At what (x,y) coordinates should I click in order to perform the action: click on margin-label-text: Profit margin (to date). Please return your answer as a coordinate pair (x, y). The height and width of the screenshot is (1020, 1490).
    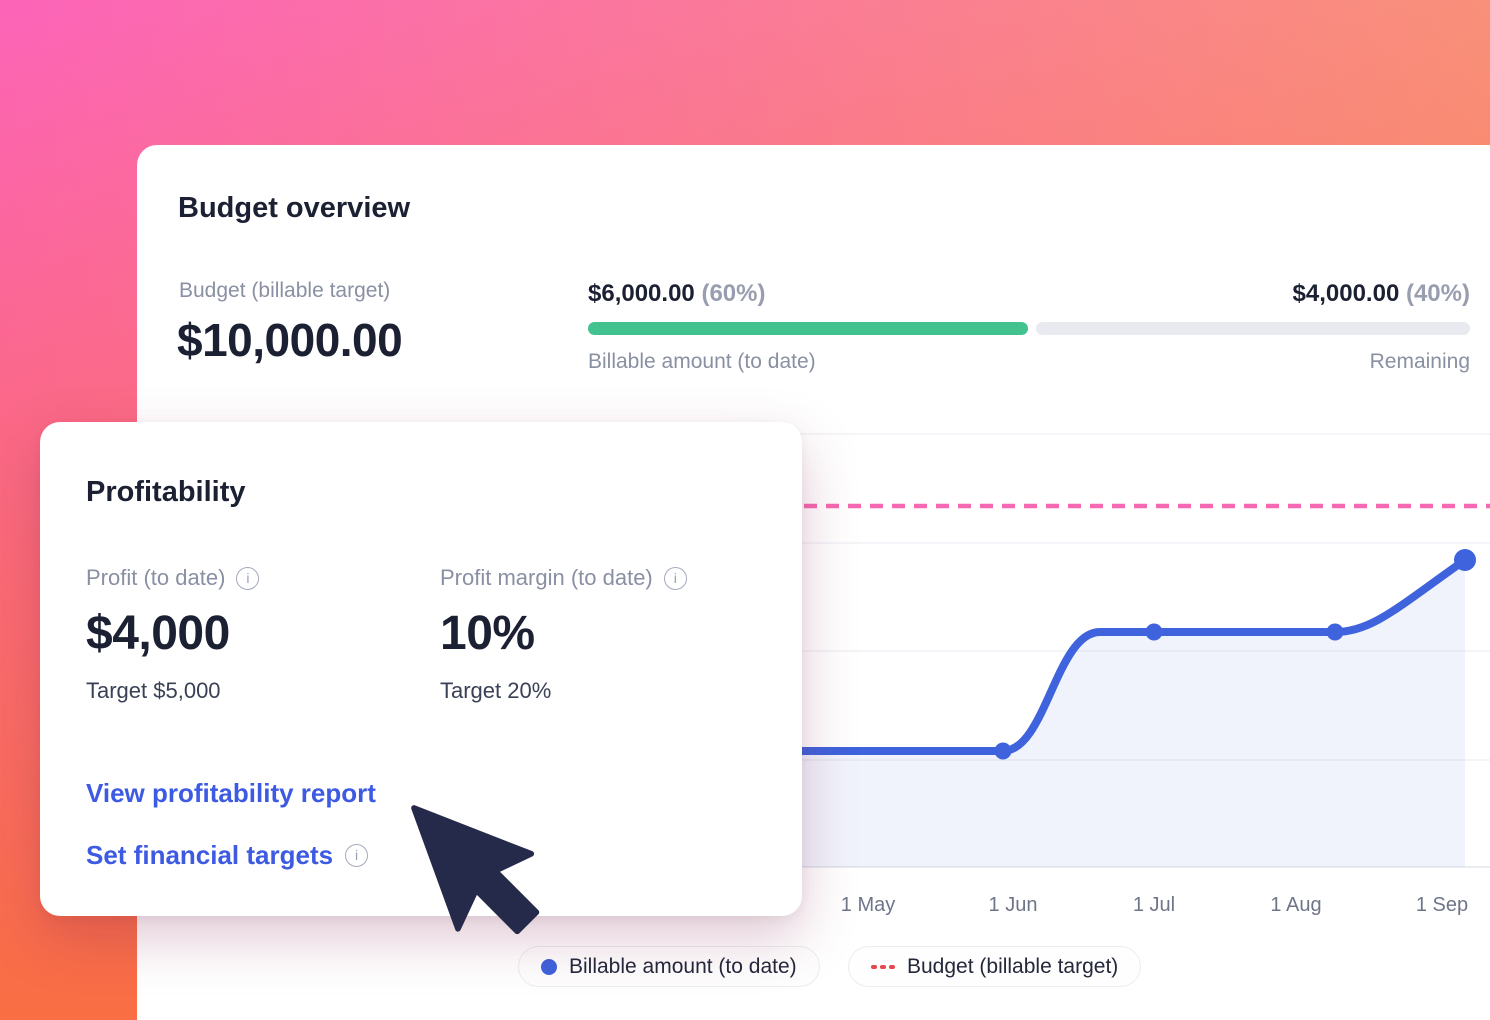
    Looking at the image, I should click on (546, 577).